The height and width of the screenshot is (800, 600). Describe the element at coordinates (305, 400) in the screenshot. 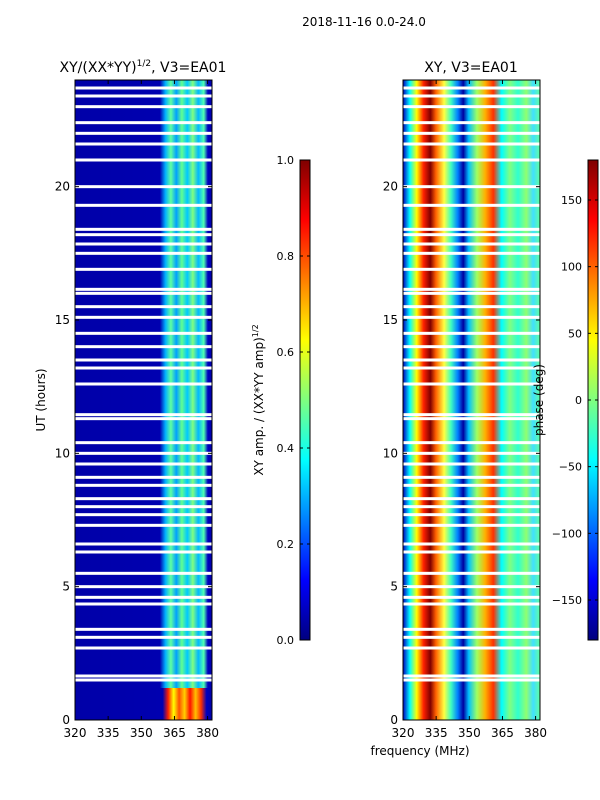

I see `colorbar1-gradient` at that location.